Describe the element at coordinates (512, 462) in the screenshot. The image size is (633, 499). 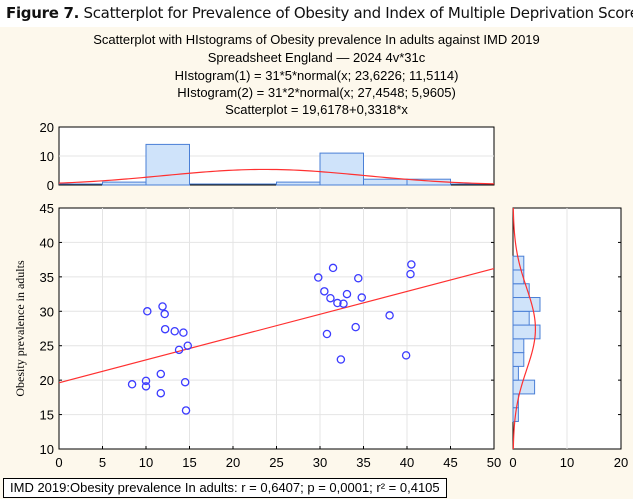
I see `right-hist-x-tick-label: 0` at that location.